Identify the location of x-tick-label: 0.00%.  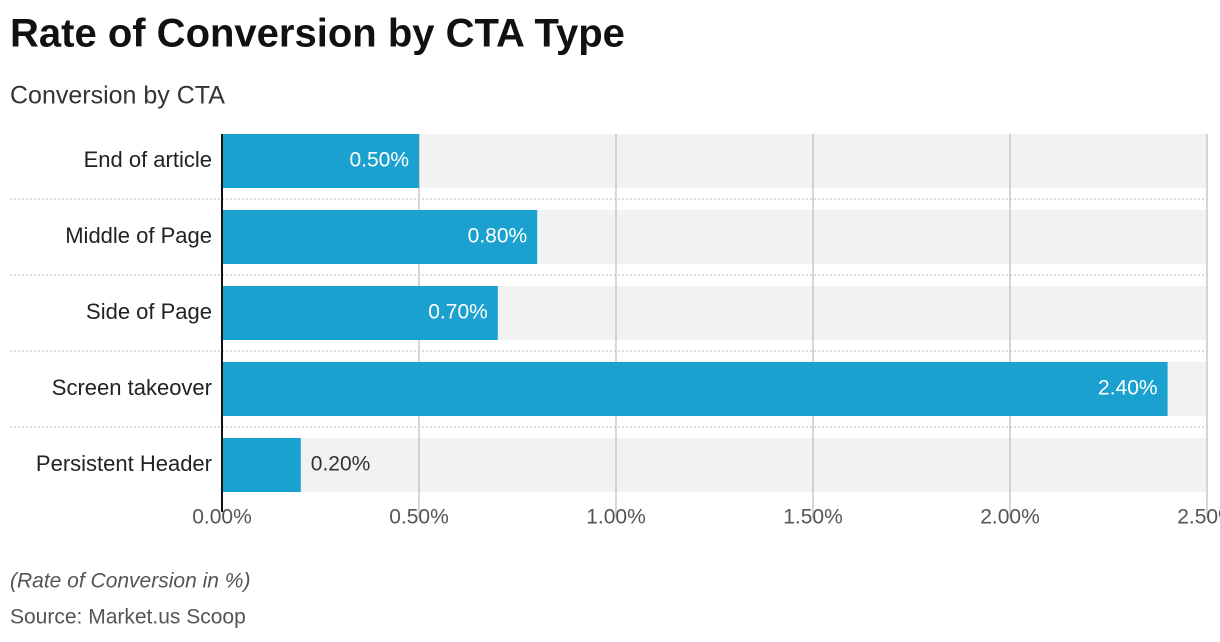
(222, 517).